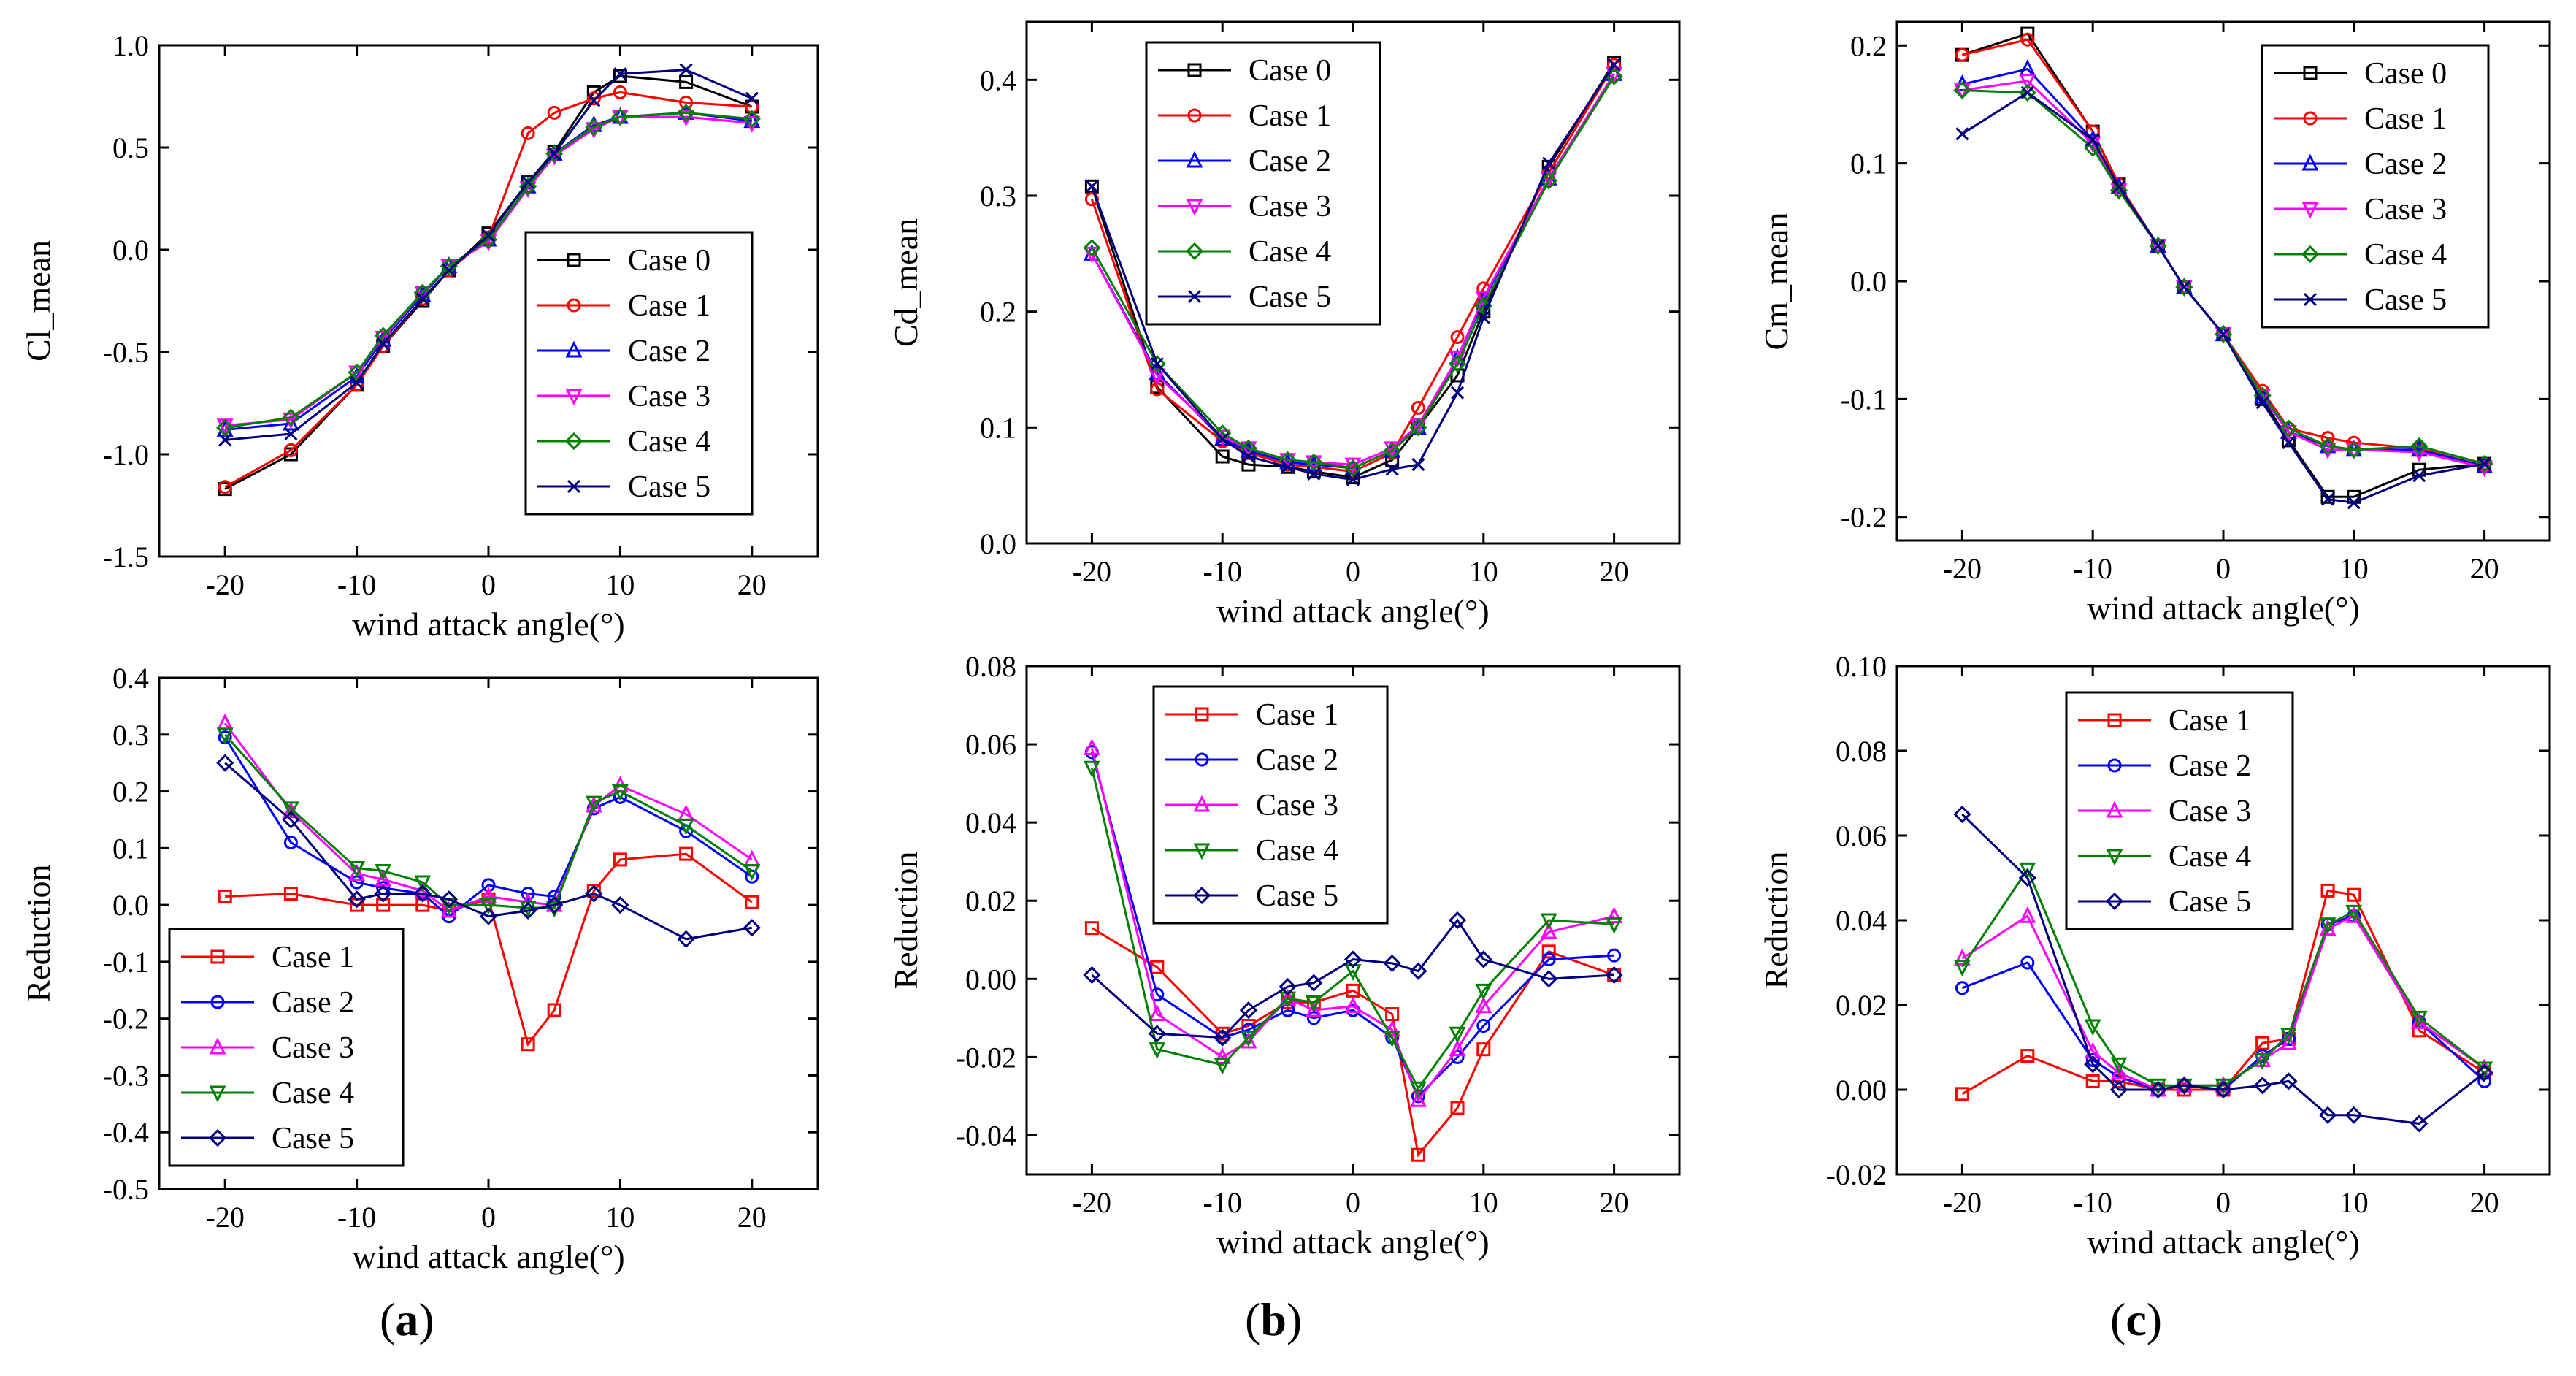 The image size is (2576, 1376). I want to click on legend: Case 0 Case 1 Case 2 Case 3 Case 4 Case 5, so click(639, 373).